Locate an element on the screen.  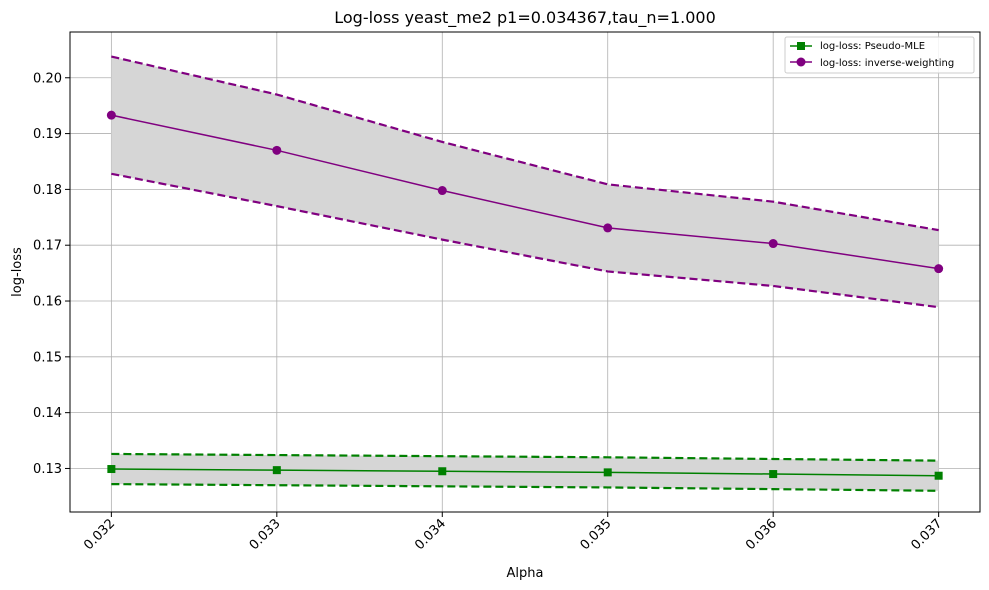
legend-pseudo-mle-marker is located at coordinates (801, 46).